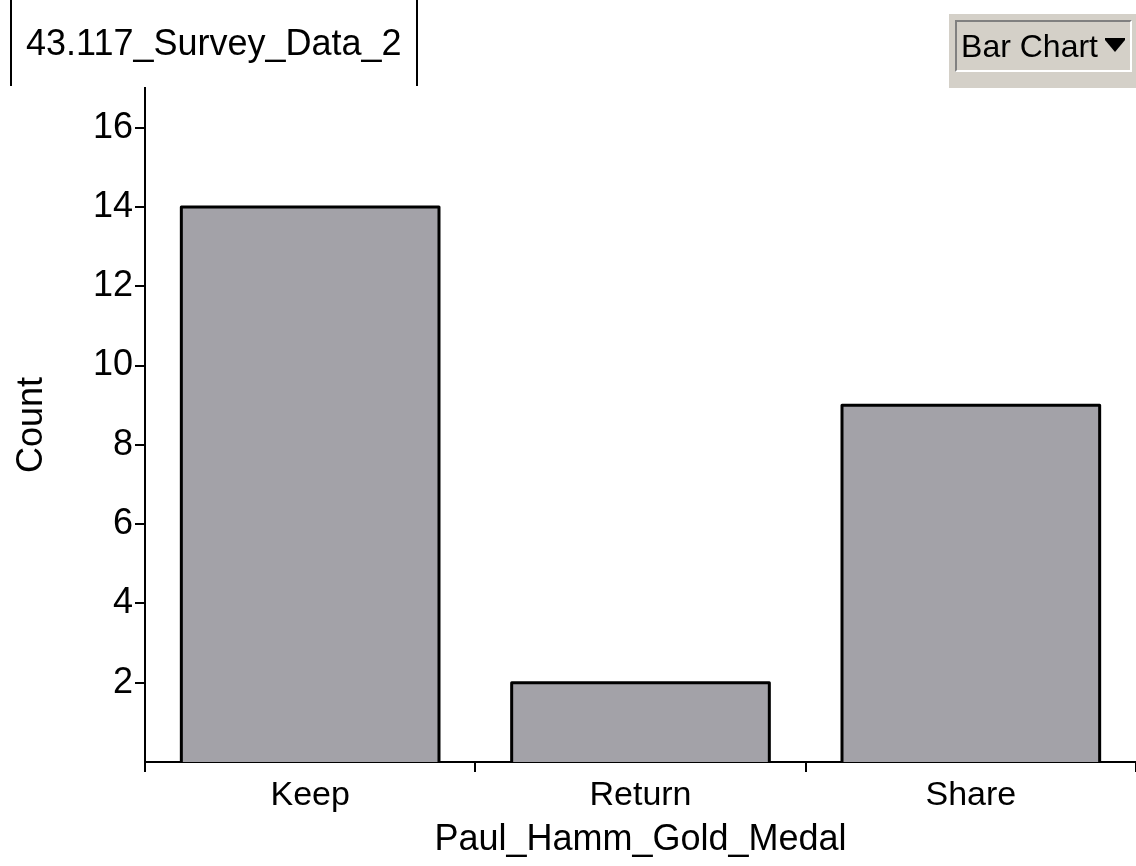 The height and width of the screenshot is (866, 1136). What do you see at coordinates (640, 792) in the screenshot?
I see `x-tick-label: Return` at bounding box center [640, 792].